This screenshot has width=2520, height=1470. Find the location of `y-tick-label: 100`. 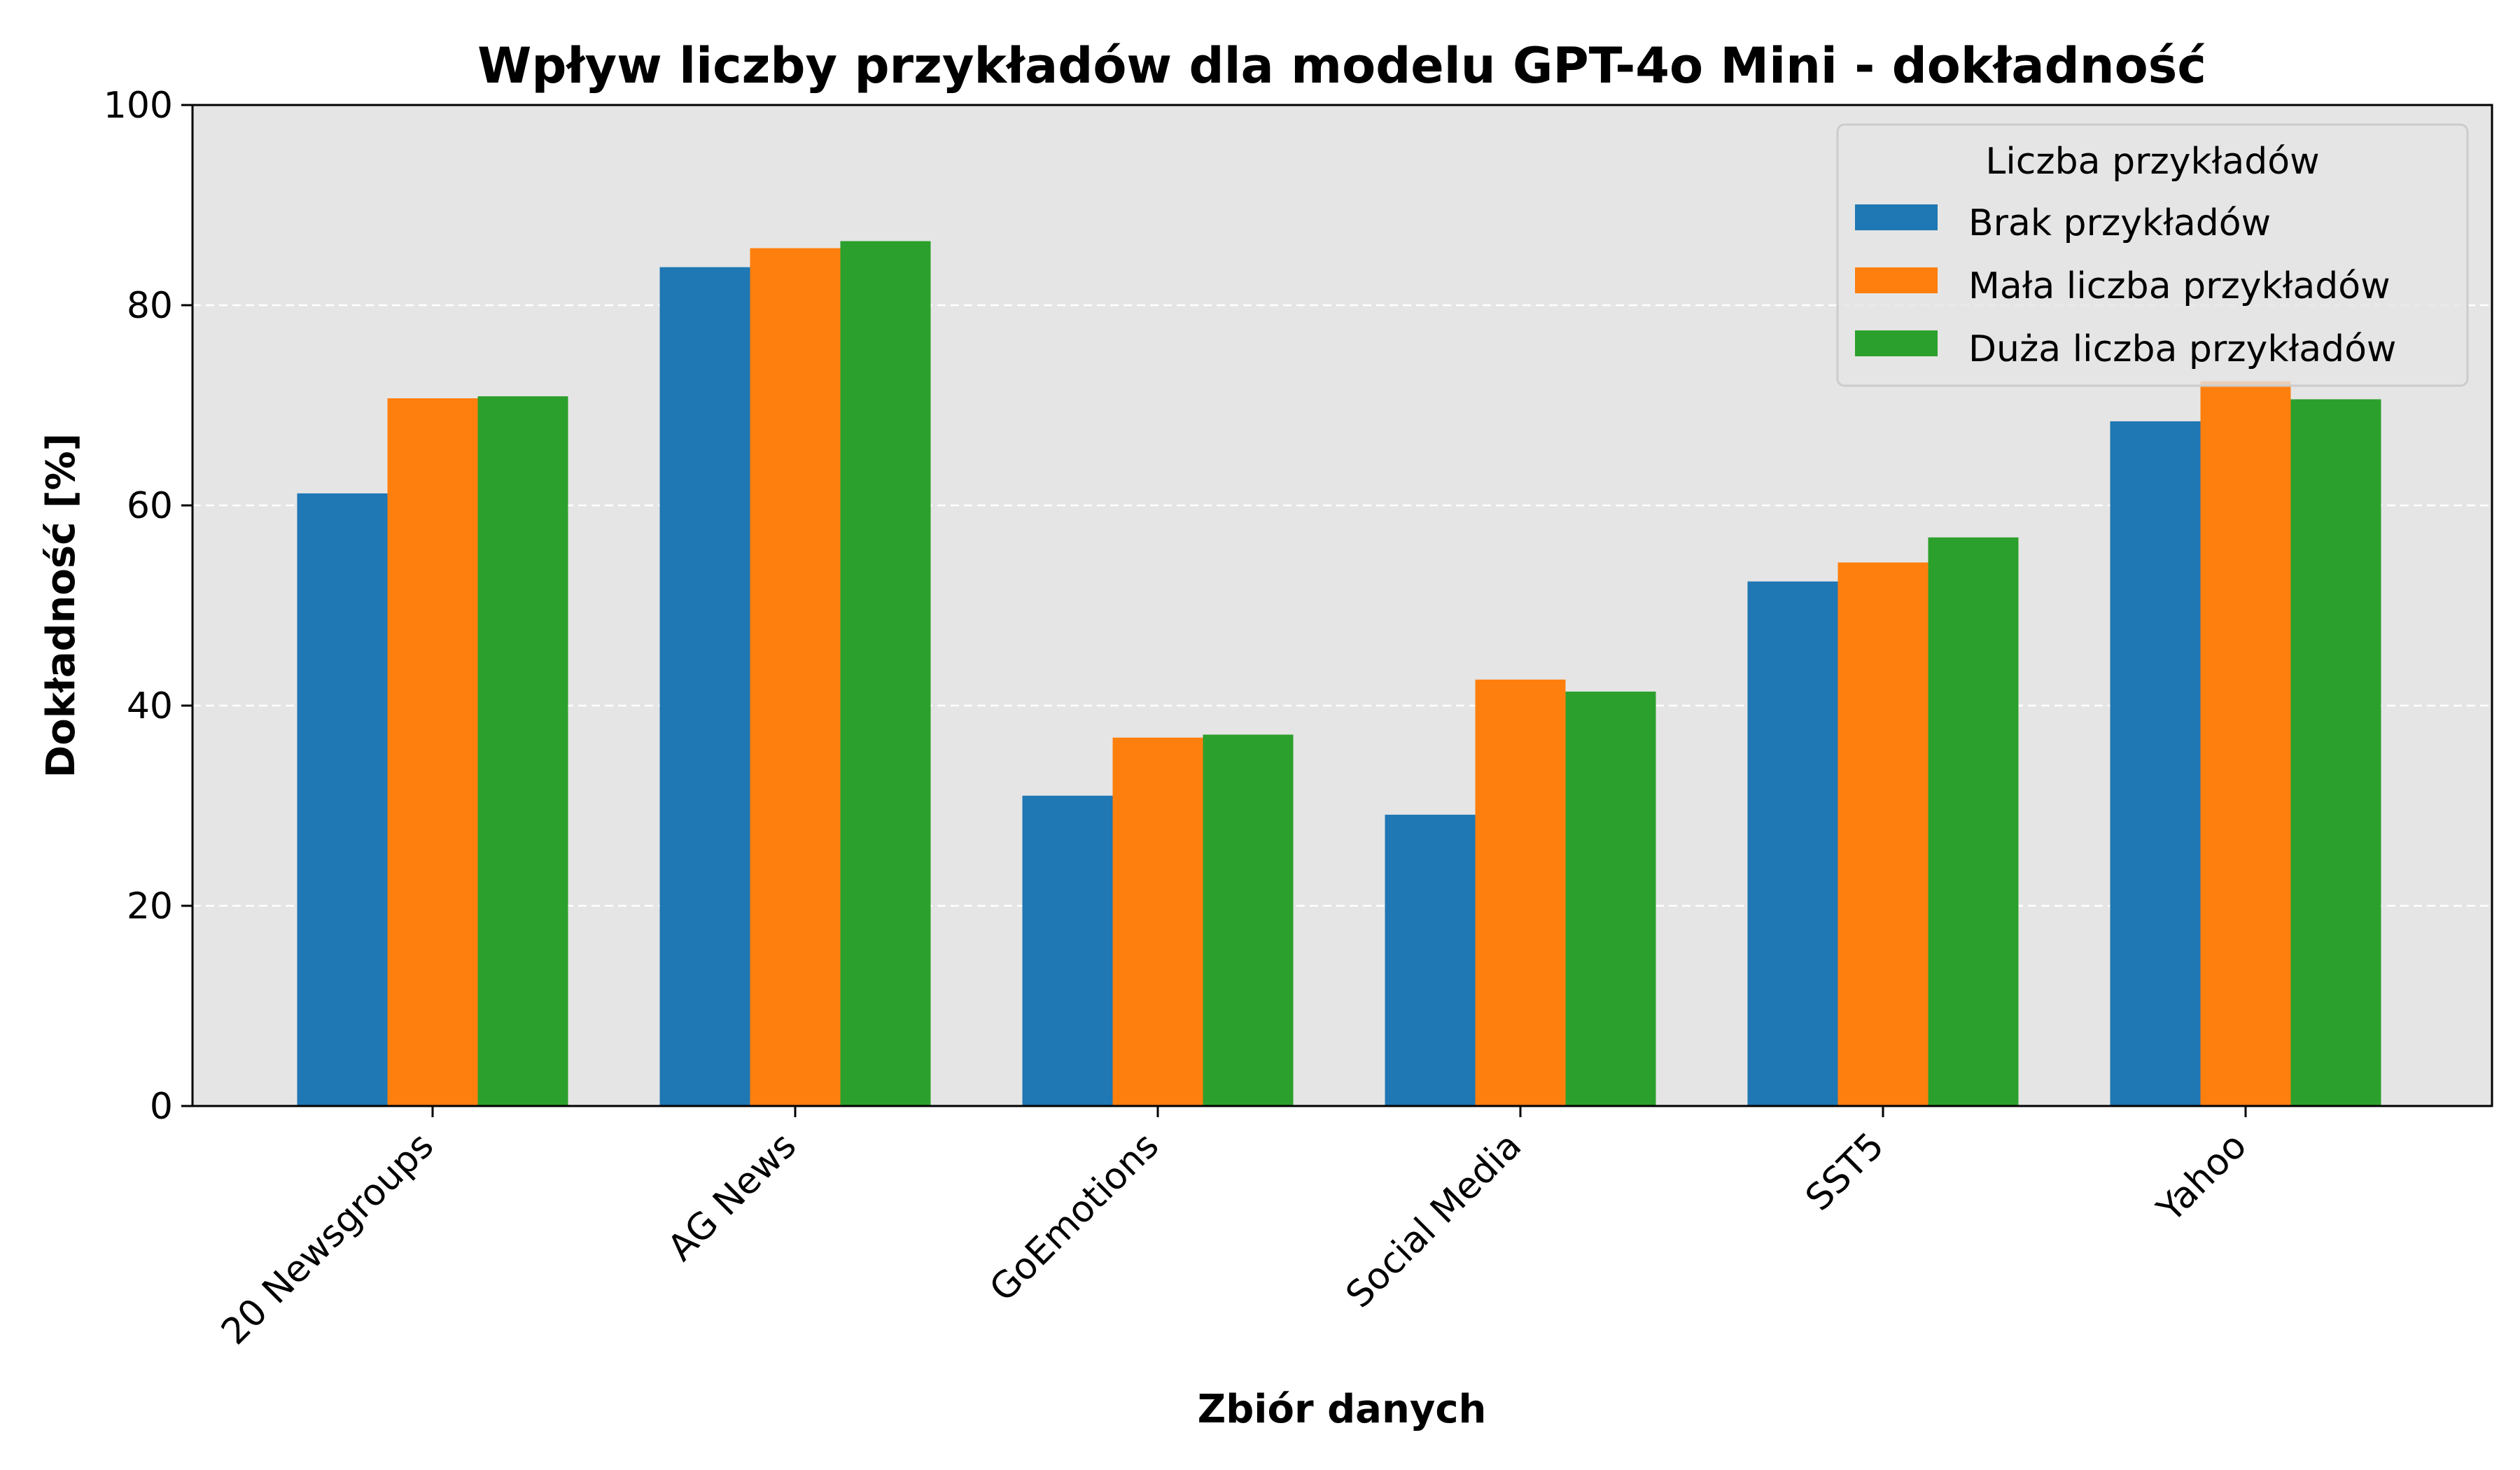

y-tick-label: 100 is located at coordinates (138, 106).